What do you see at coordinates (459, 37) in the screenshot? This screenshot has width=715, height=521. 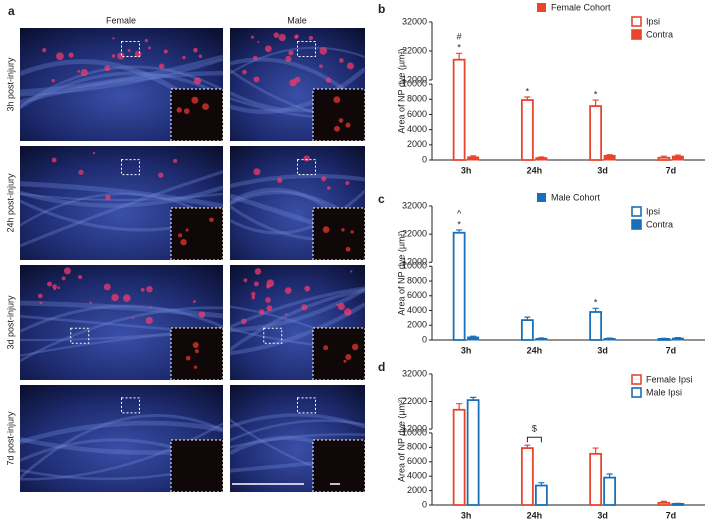 I see `annotation: #` at bounding box center [459, 37].